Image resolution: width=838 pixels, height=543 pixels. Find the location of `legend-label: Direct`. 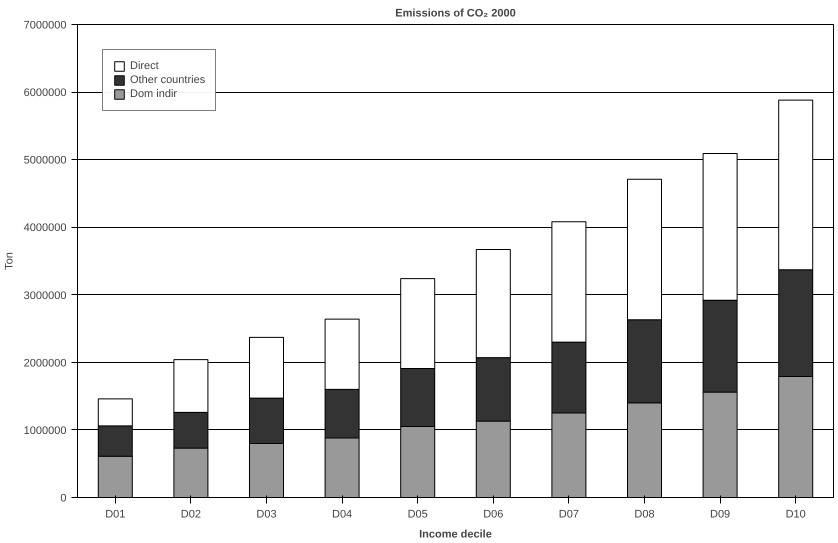

legend-label: Direct is located at coordinates (144, 66).